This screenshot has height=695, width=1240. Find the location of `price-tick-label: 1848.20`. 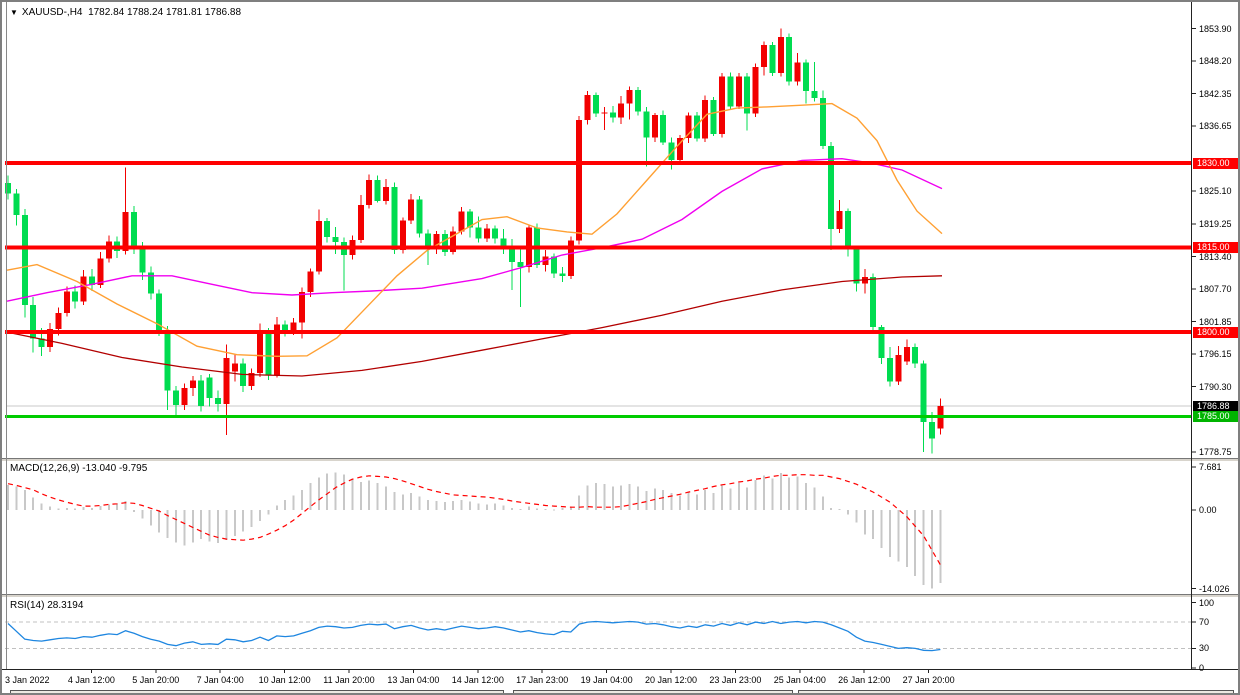

price-tick-label: 1848.20 is located at coordinates (1215, 60).